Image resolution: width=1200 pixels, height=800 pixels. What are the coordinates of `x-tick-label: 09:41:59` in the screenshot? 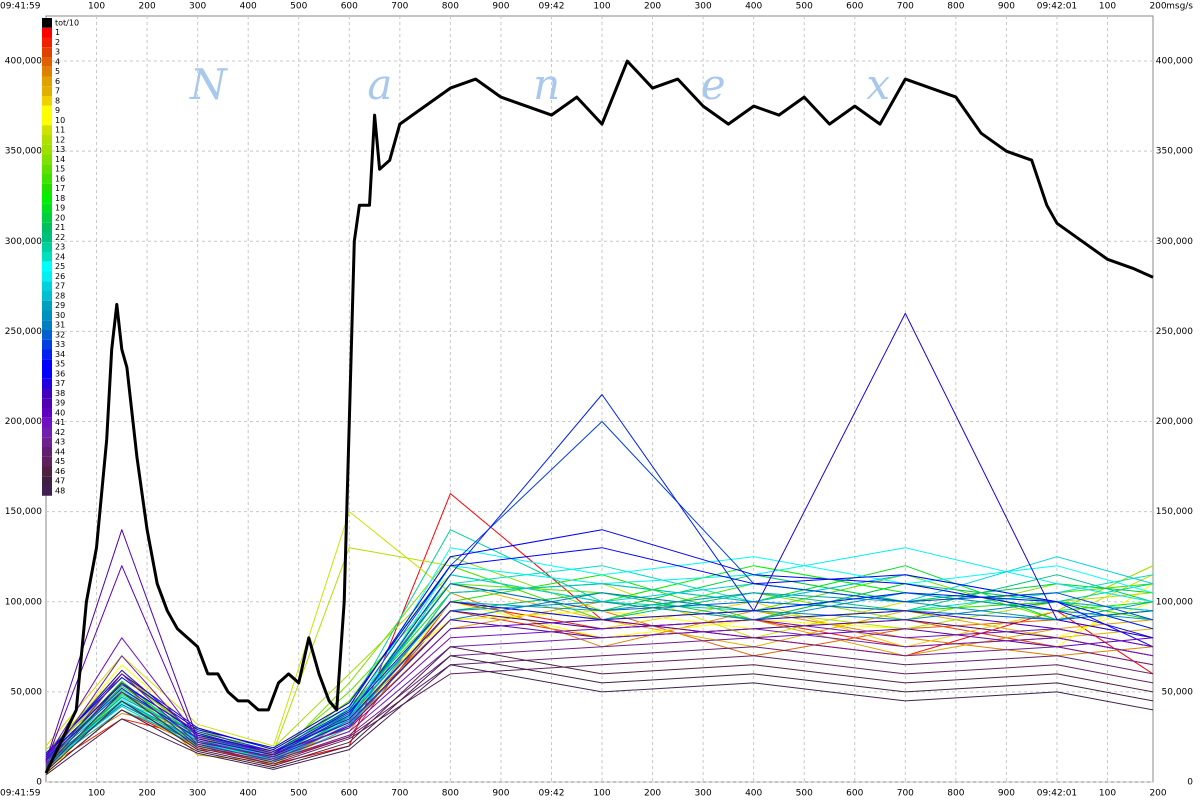 It's located at (20, 794).